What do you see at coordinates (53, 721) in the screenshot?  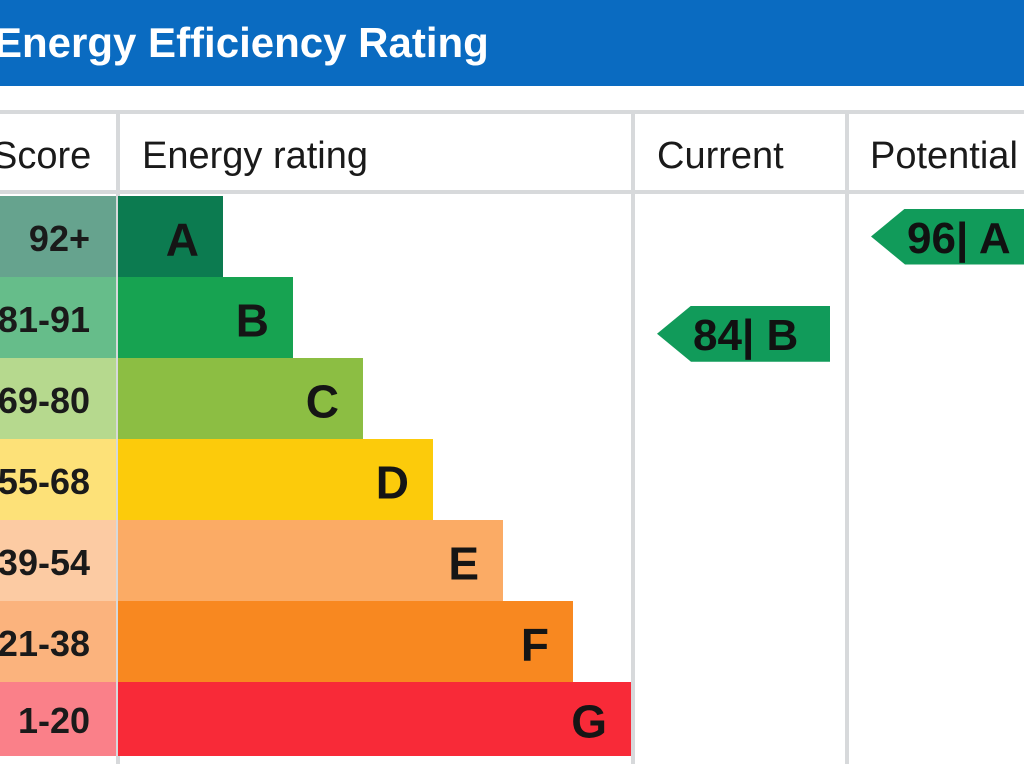 I see `score-range-label: 1-20` at bounding box center [53, 721].